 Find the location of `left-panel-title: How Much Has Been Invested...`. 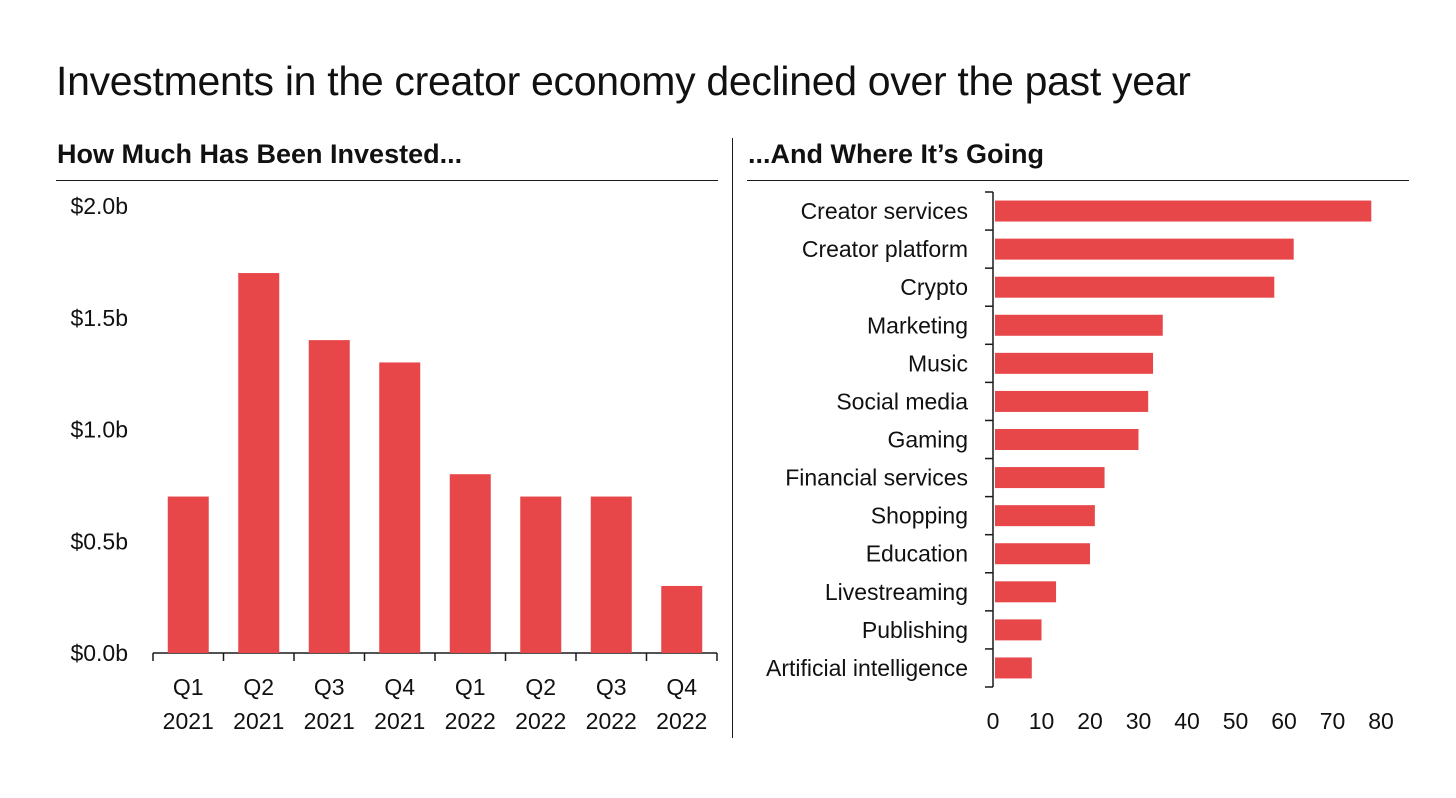

left-panel-title: How Much Has Been Invested... is located at coordinates (260, 154).